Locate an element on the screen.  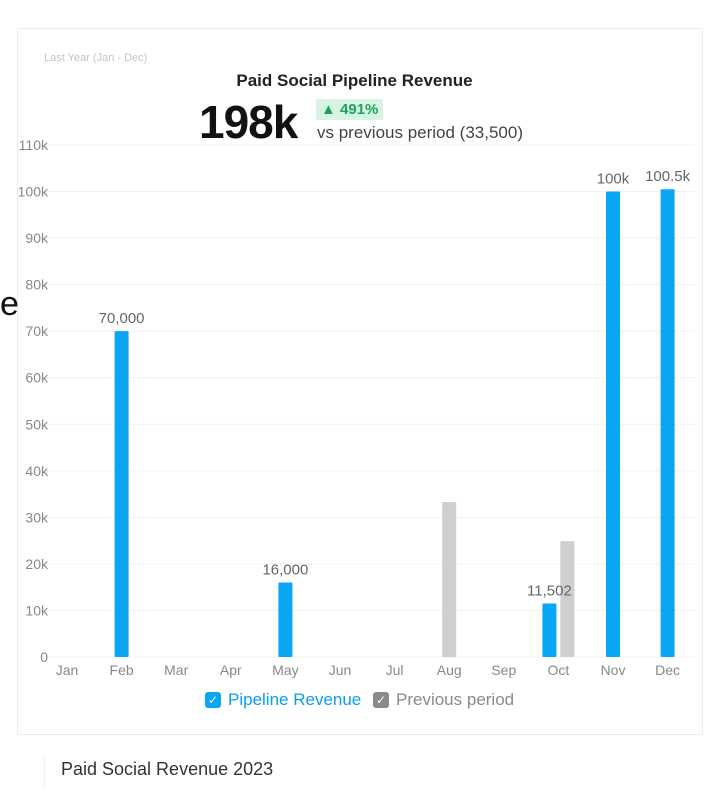
x-tick-label: Aug is located at coordinates (449, 670).